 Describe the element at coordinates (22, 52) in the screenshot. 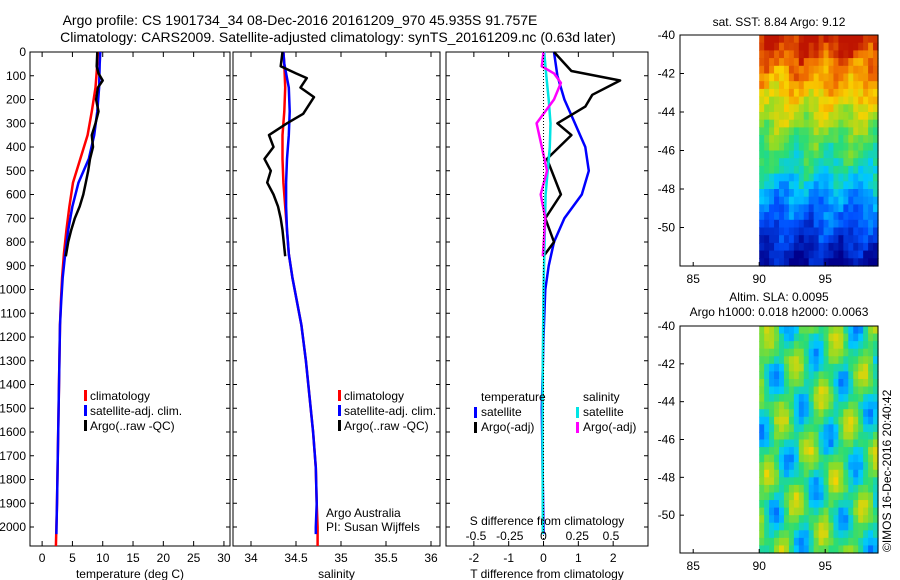

I see `depth-tick-label: 0` at that location.